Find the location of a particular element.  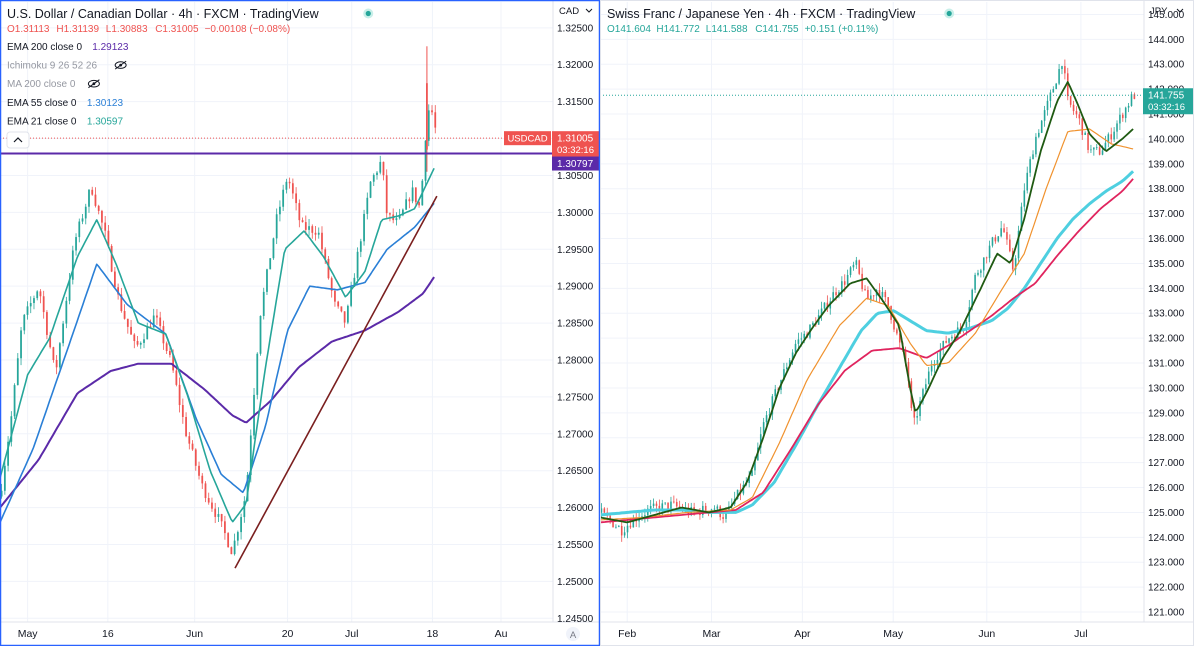

y-tick-label: 134.000 is located at coordinates (1166, 289).